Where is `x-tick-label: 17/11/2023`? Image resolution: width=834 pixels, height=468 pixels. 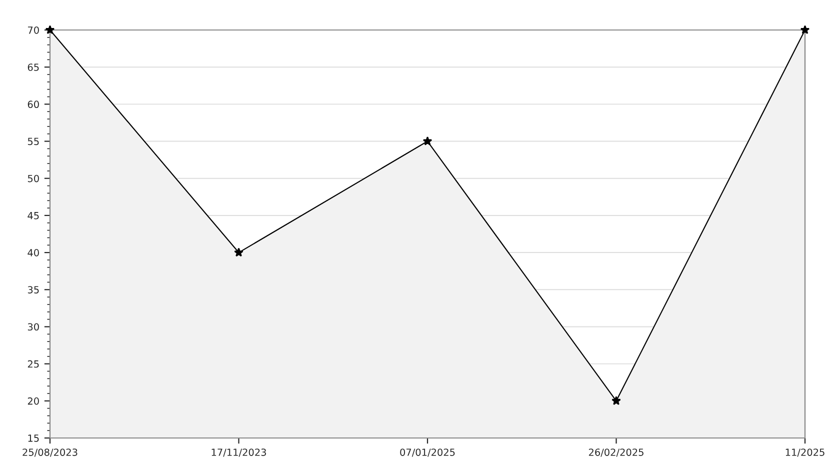
x-tick-label: 17/11/2023 is located at coordinates (239, 452).